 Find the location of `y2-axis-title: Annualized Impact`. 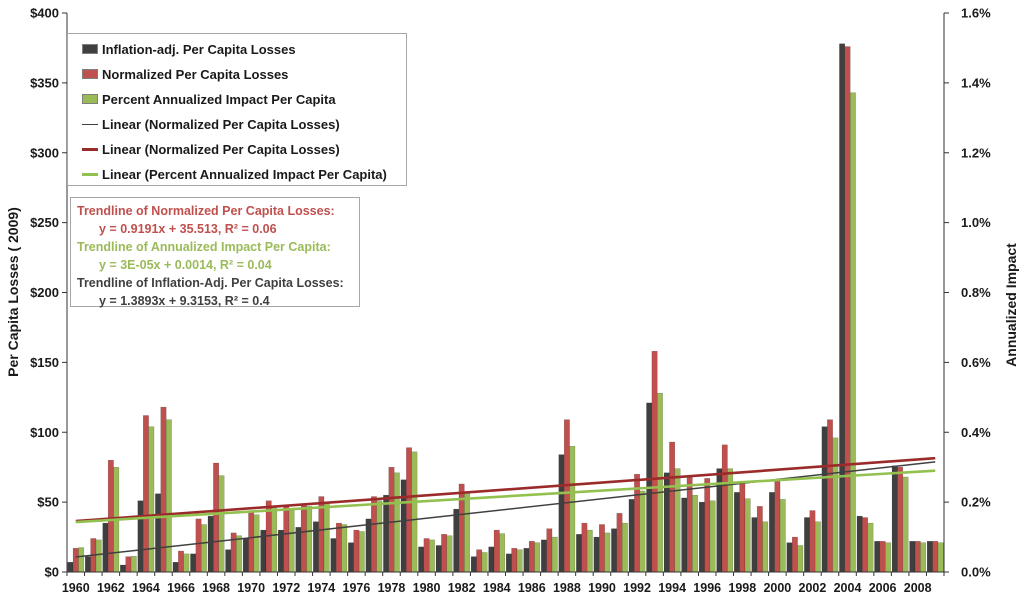

y2-axis-title: Annualized Impact is located at coordinates (1011, 305).